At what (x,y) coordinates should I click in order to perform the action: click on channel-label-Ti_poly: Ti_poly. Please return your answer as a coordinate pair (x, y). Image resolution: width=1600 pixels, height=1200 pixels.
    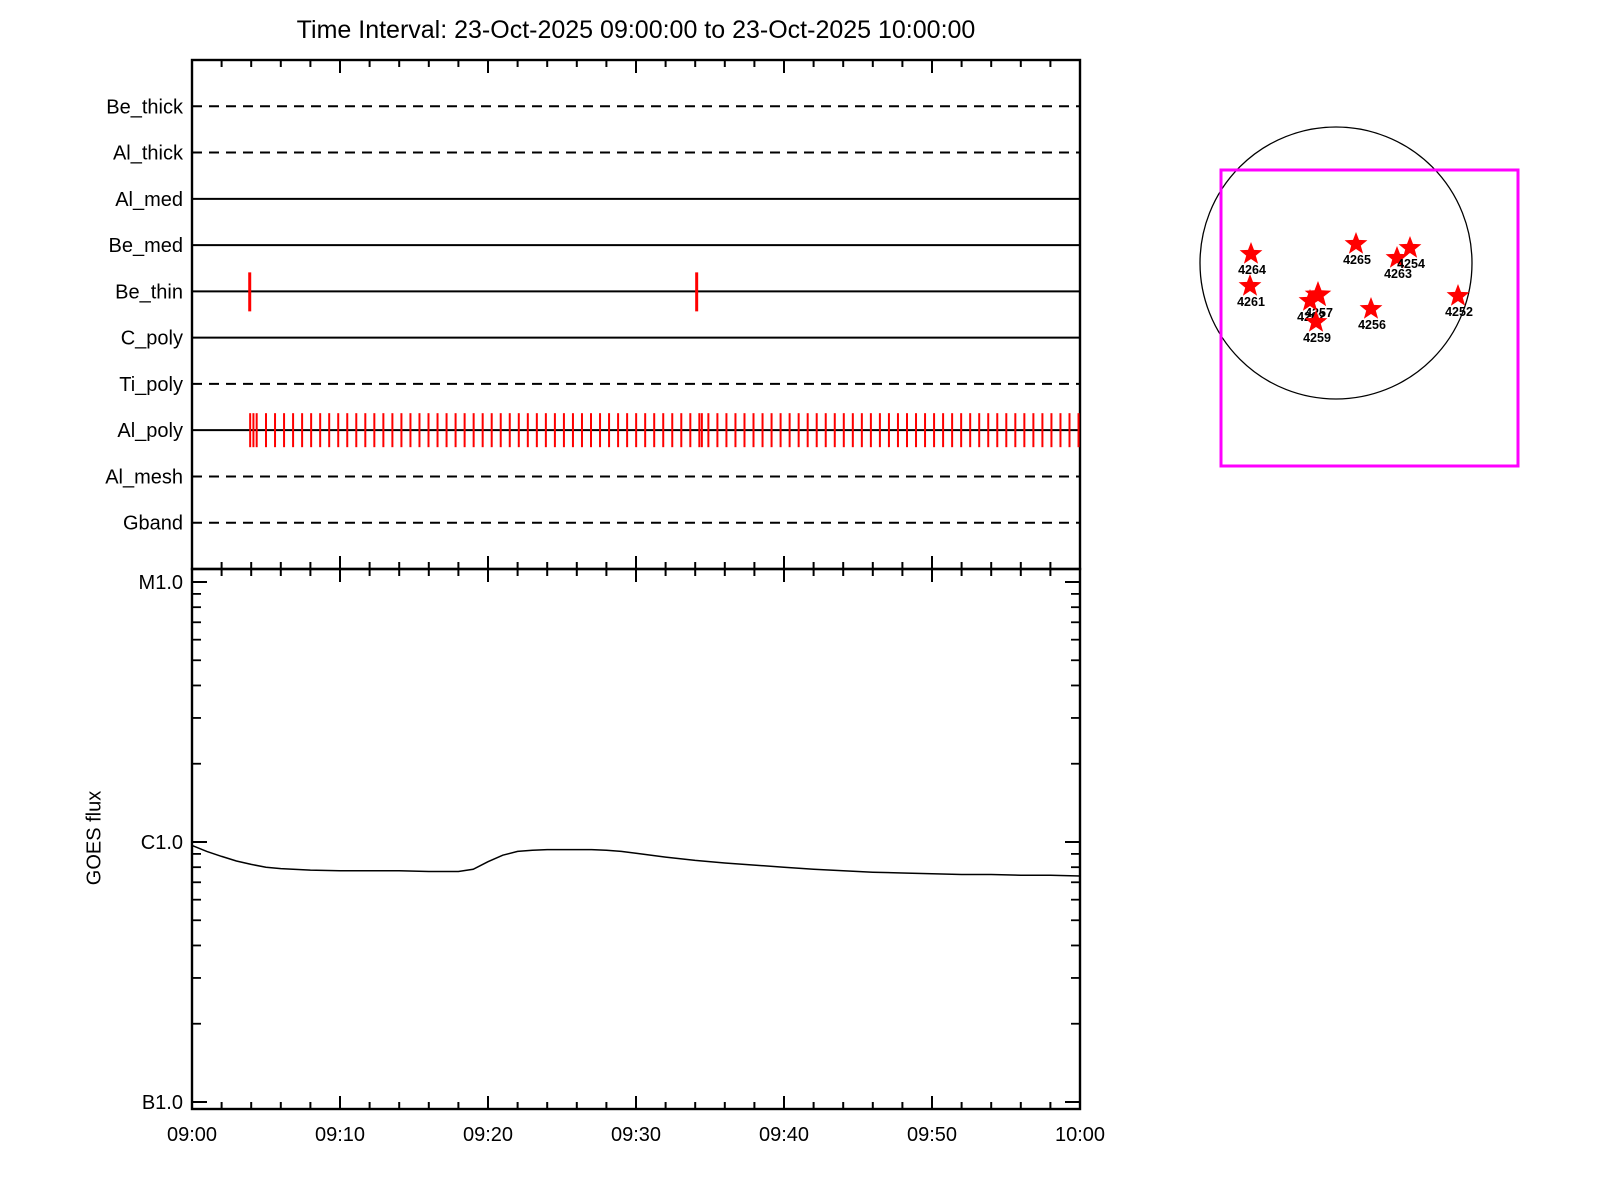
    Looking at the image, I should click on (151, 385).